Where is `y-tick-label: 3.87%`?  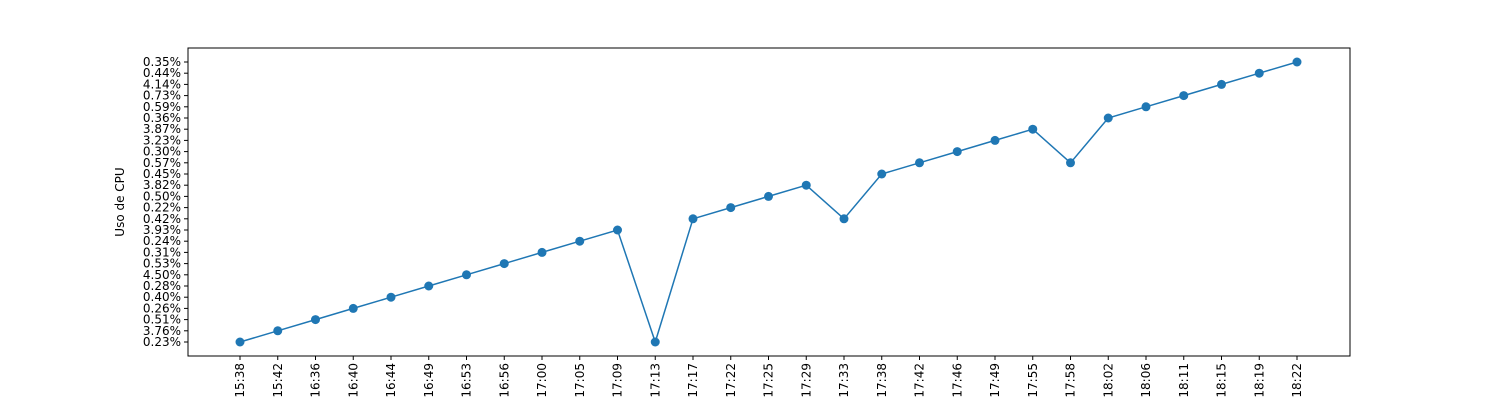
y-tick-label: 3.87% is located at coordinates (162, 129).